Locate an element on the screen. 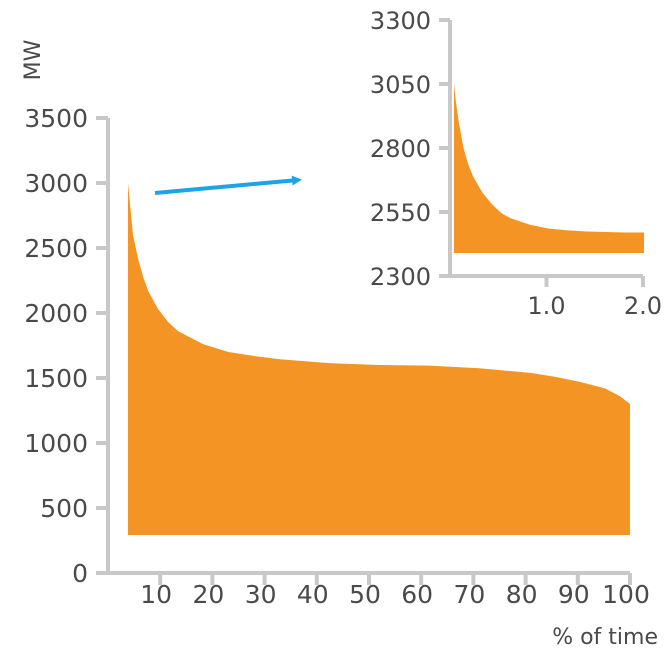 Image resolution: width=669 pixels, height=657 pixels. main-y-tick-label: 2500 is located at coordinates (56, 248).